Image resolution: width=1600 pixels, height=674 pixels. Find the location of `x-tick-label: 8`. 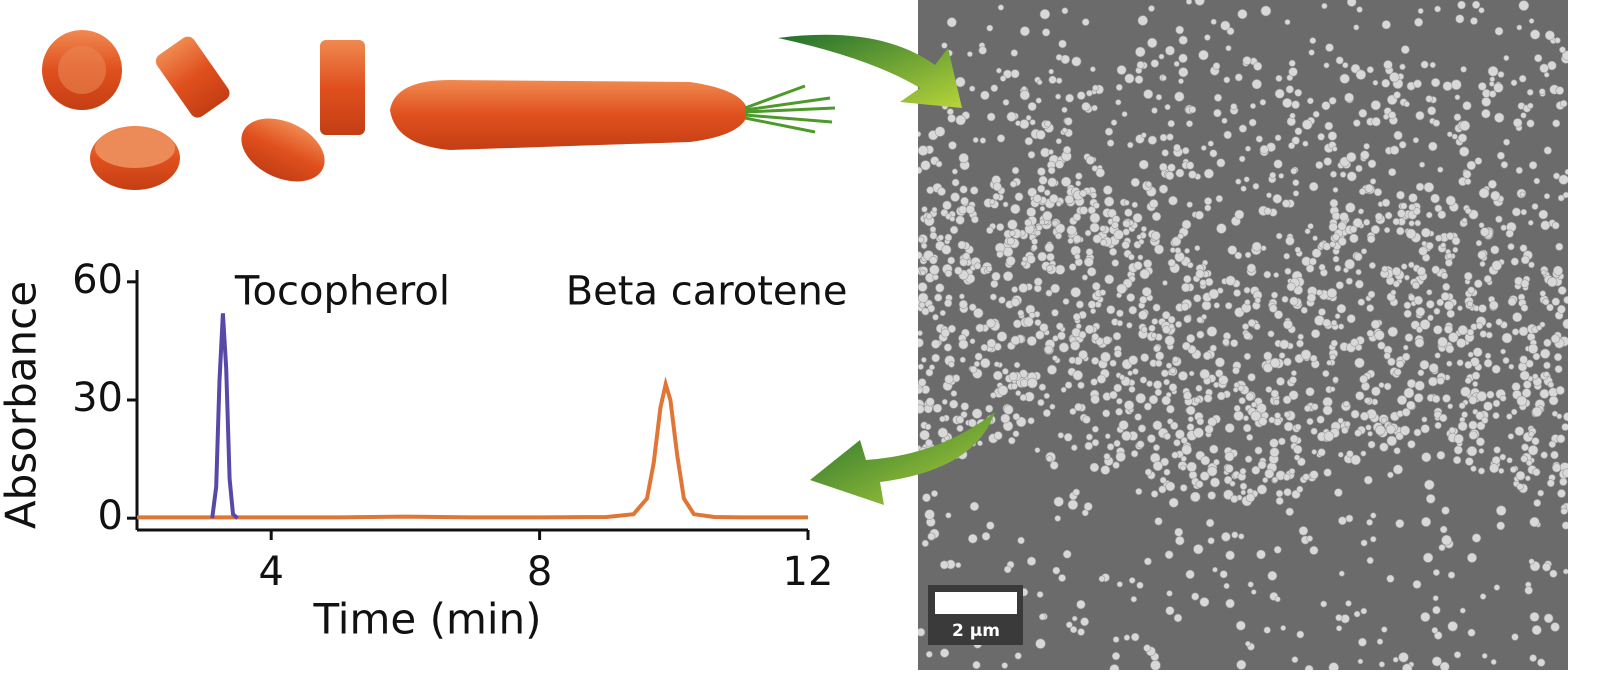

x-tick-label: 8 is located at coordinates (539, 572).